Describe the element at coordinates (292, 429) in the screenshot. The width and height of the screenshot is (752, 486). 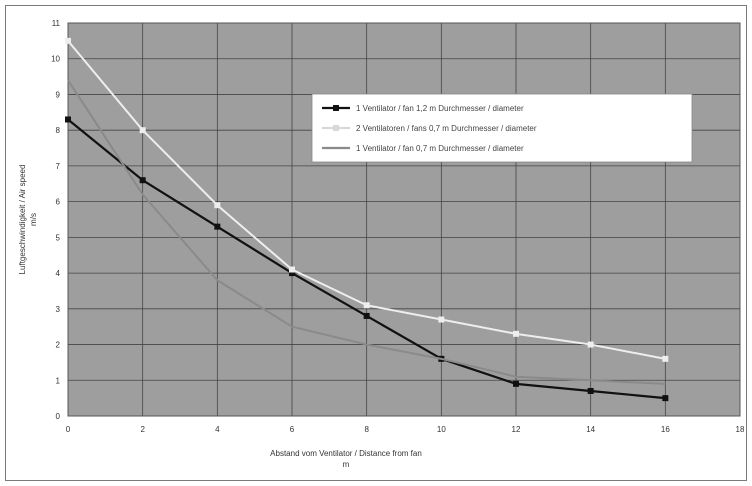
I see `x-tick-label: 6` at that location.